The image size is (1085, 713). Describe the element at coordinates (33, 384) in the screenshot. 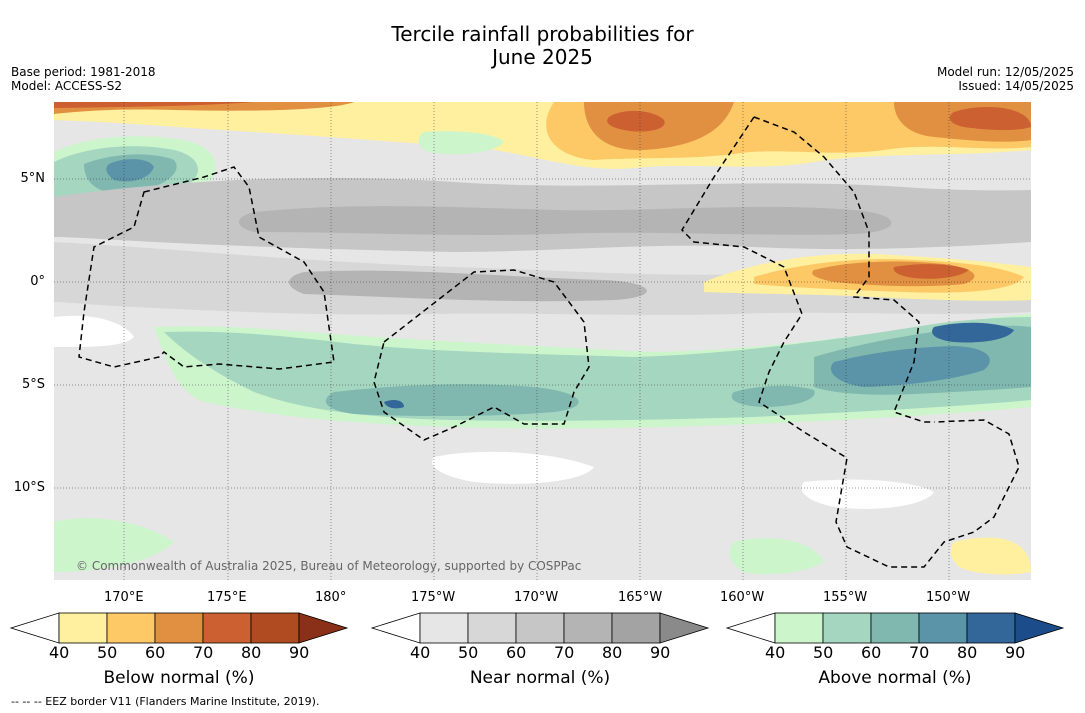

I see `lat-tick-5S: 5°S` at that location.